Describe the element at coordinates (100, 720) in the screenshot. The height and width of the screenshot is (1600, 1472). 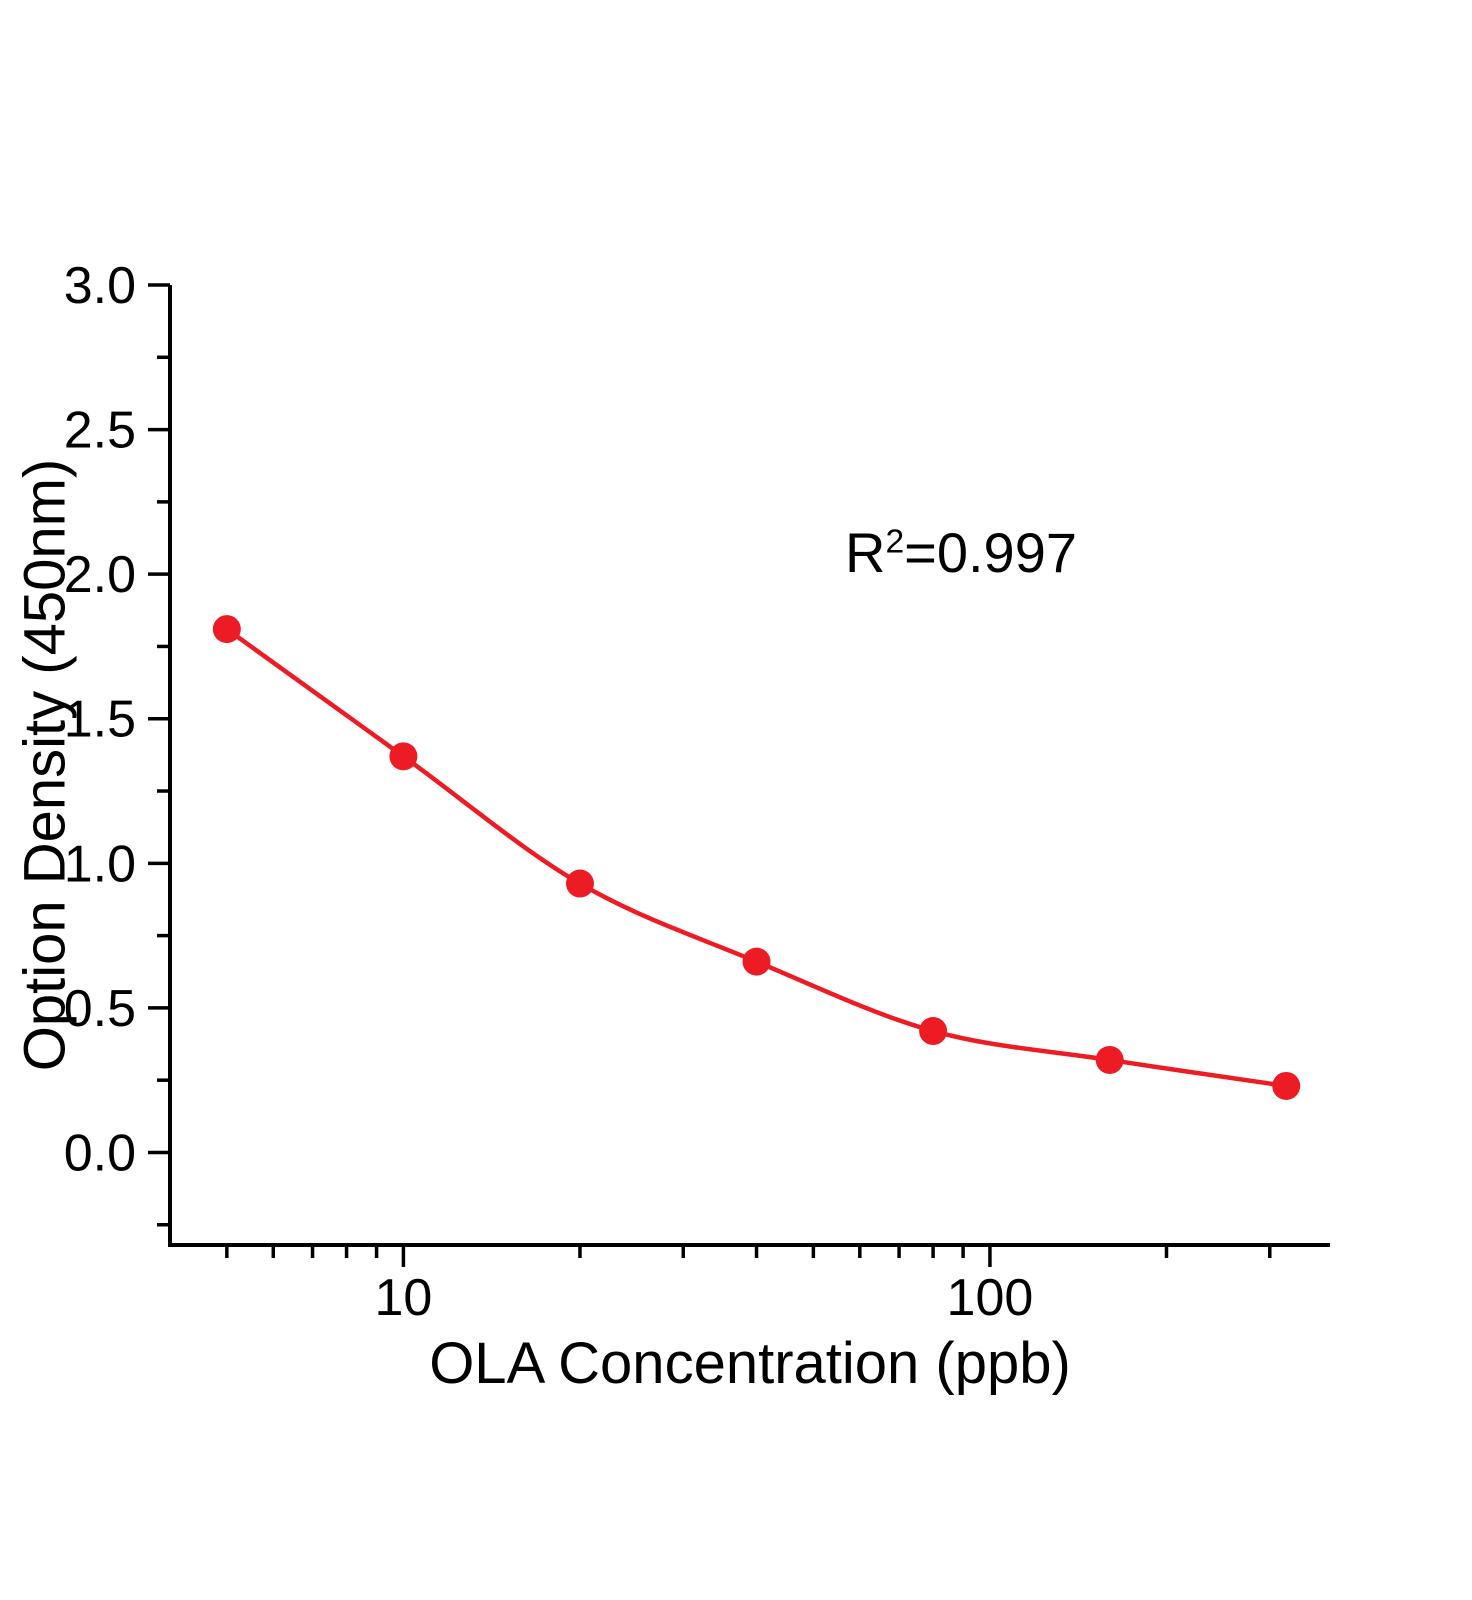
I see `y-tick-label: 1.5` at that location.